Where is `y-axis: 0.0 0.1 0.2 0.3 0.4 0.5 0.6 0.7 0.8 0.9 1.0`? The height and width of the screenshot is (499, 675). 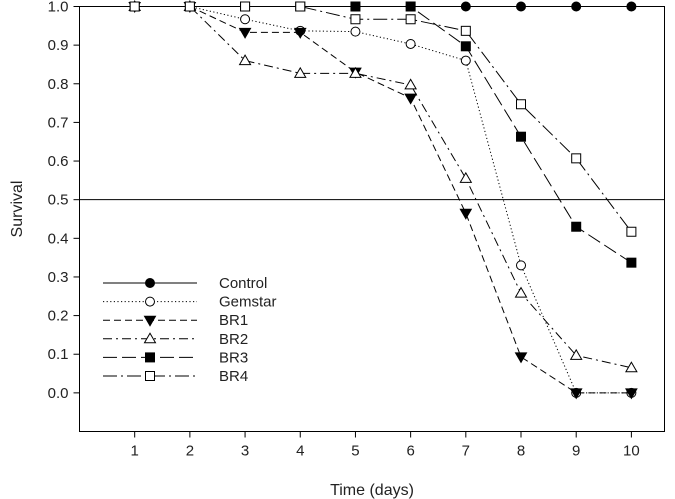 y-axis: 0.0 0.1 0.2 0.3 0.4 0.5 0.6 0.7 0.8 0.9 1.0 is located at coordinates (64, 201).